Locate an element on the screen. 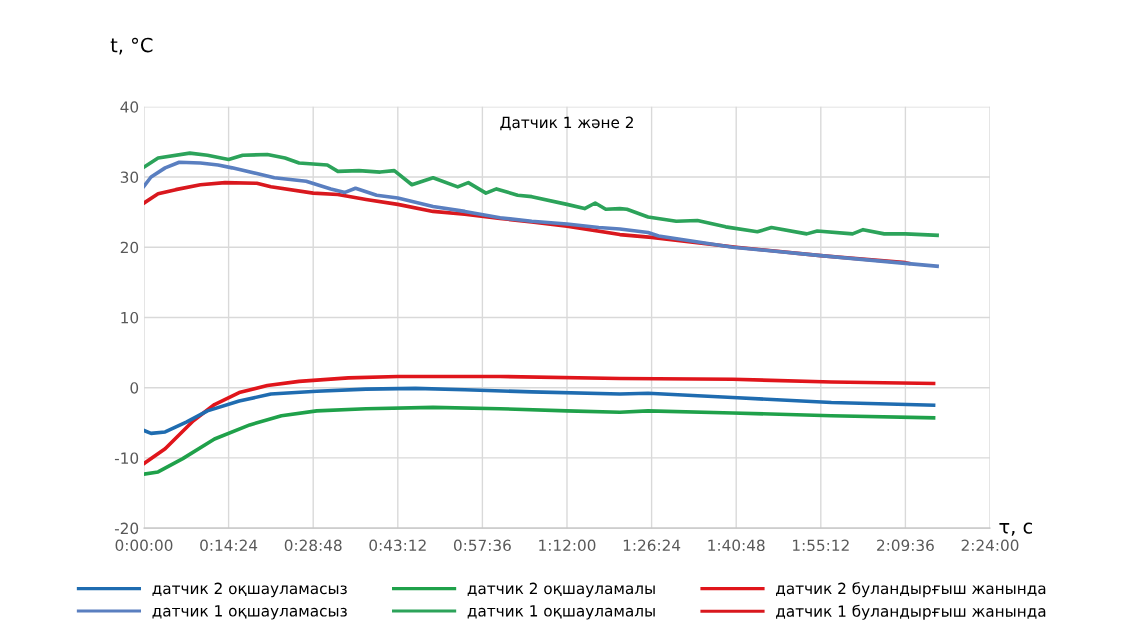  y-tick-label: 0 is located at coordinates (134, 388).